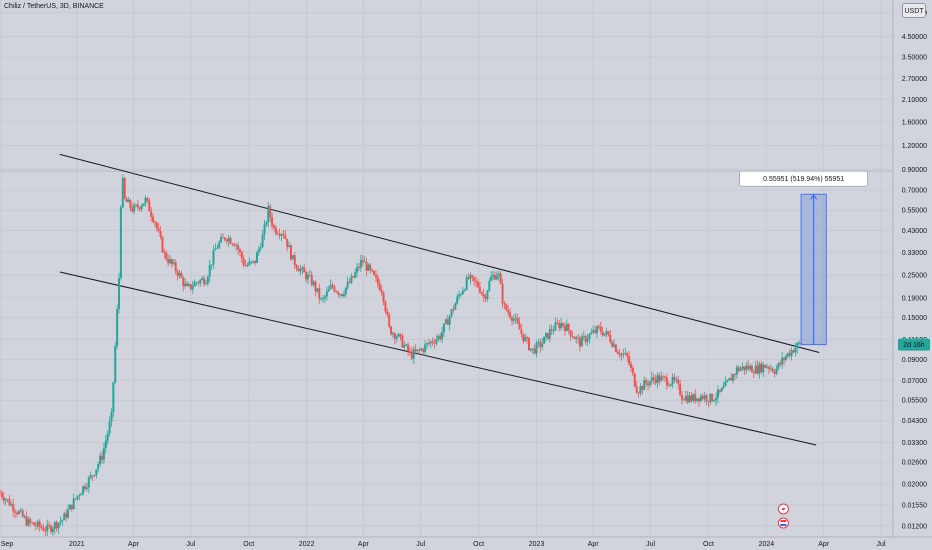  Describe the element at coordinates (914, 505) in the screenshot. I see `price-tick-label: 0.01550` at that location.